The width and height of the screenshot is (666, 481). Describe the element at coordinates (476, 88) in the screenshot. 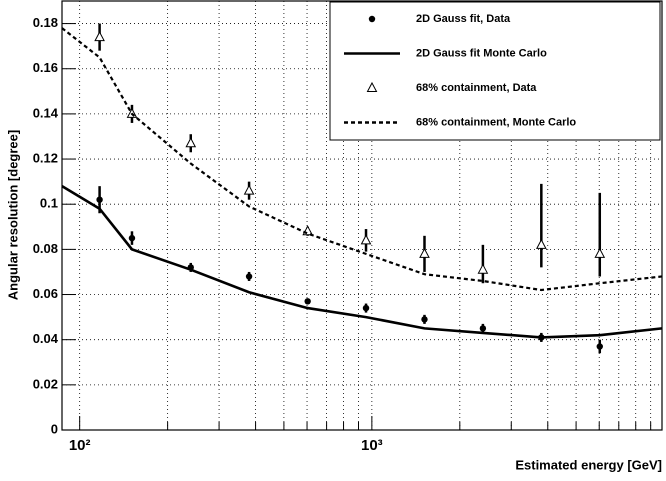

I see `legend-label: 68% containment, Data` at that location.